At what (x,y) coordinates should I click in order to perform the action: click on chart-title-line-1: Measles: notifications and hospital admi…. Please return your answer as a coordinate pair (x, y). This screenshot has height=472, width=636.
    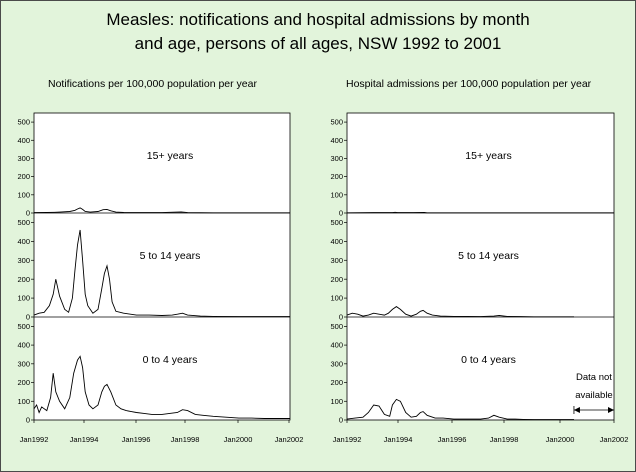
    Looking at the image, I should click on (318, 19).